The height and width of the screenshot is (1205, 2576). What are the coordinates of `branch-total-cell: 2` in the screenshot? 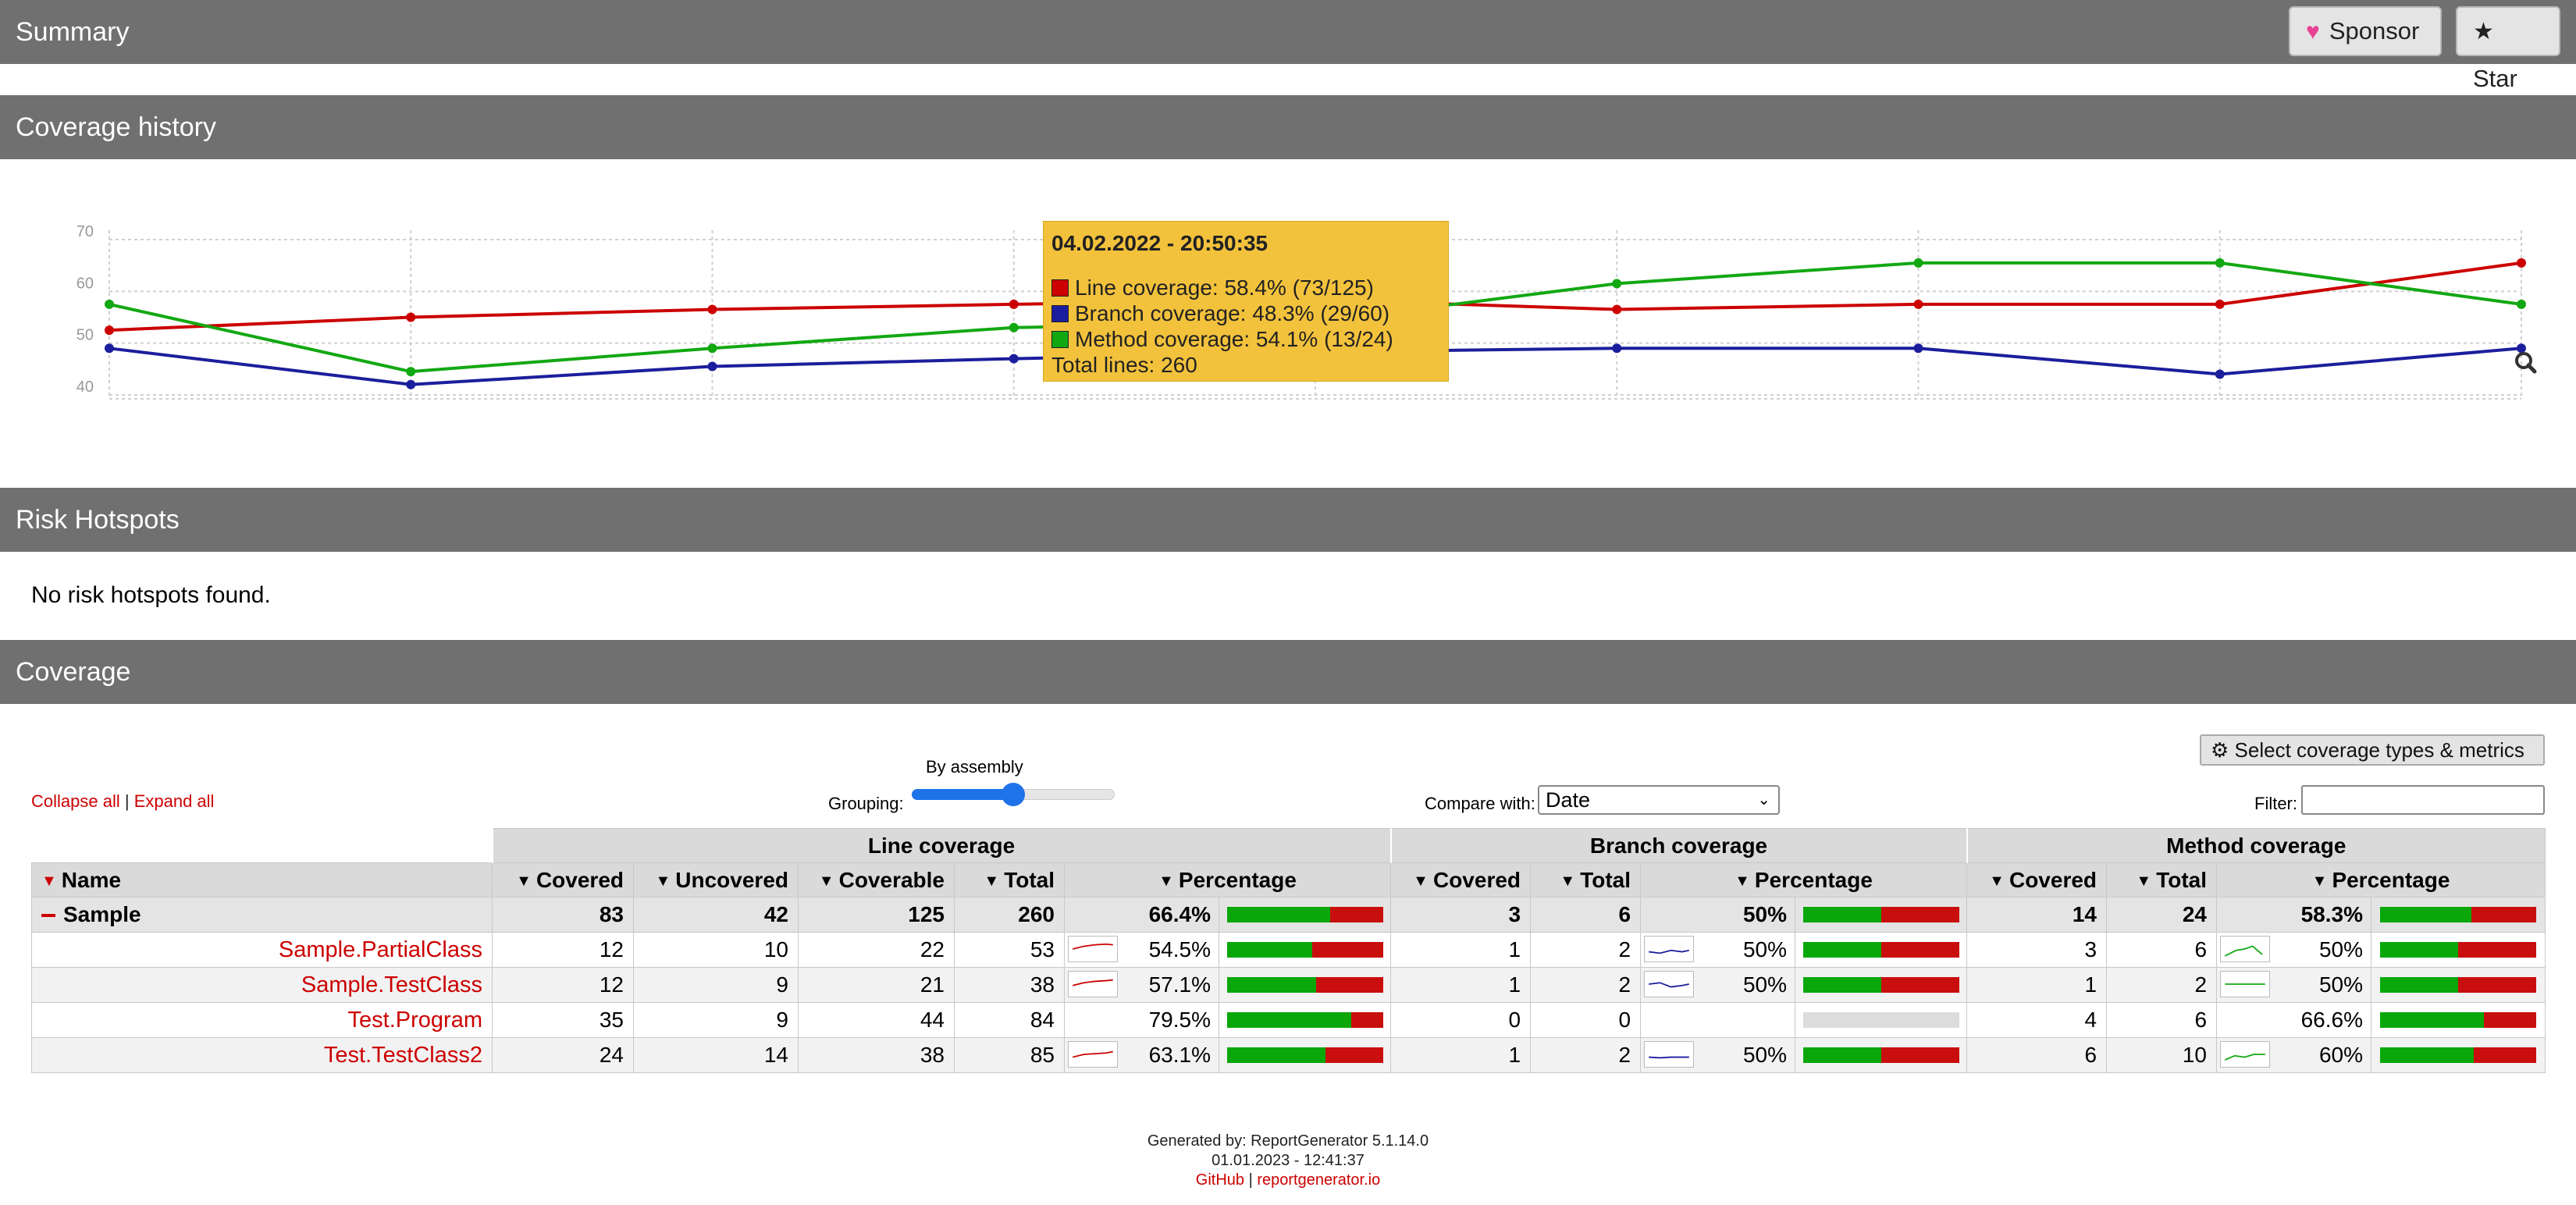 It's located at (1586, 1055).